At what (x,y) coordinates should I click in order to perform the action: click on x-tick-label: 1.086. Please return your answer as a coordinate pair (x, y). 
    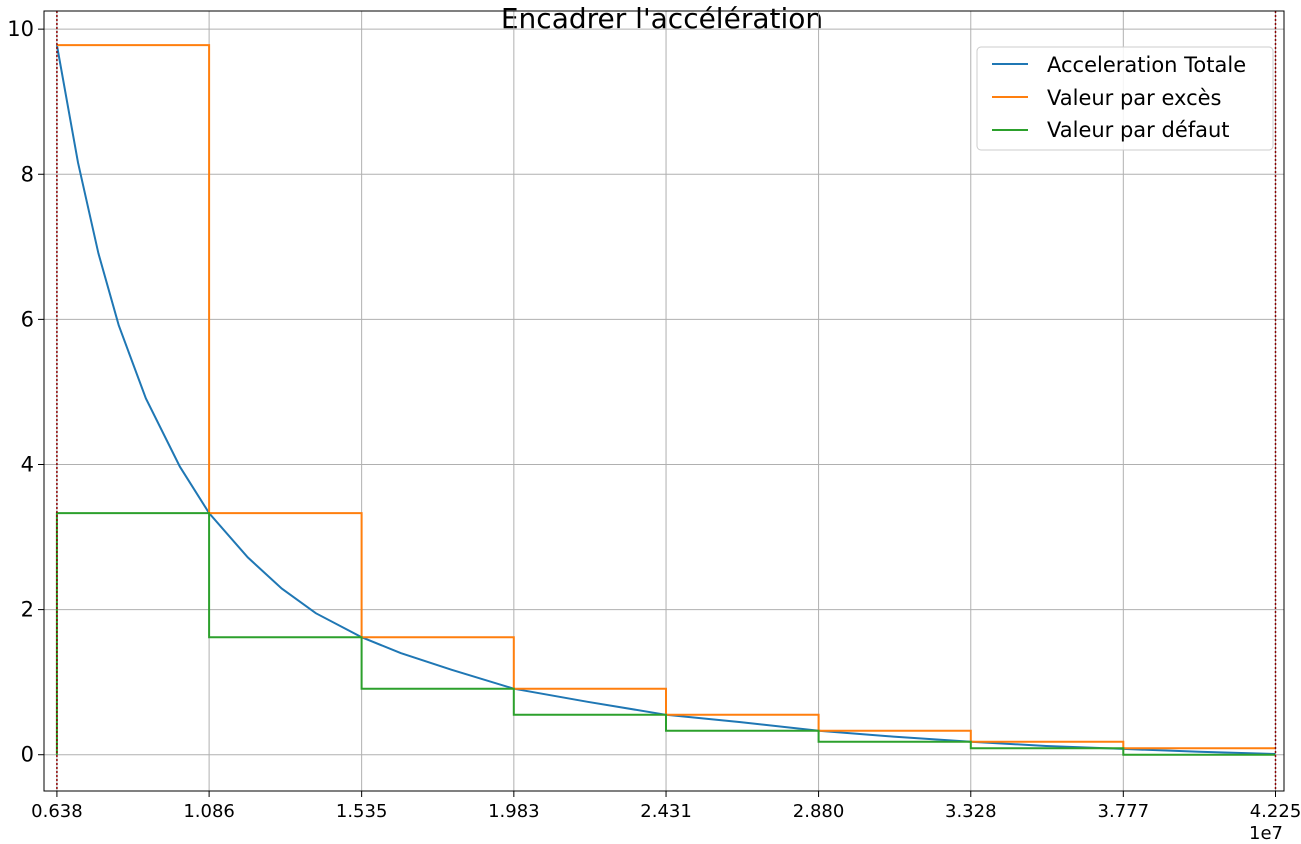
    Looking at the image, I should click on (209, 811).